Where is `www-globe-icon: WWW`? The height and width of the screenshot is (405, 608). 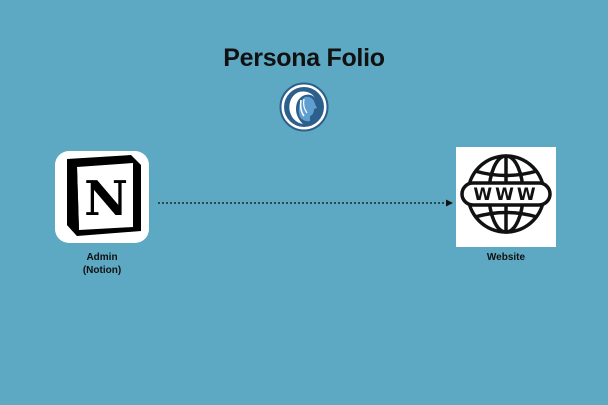 www-globe-icon: WWW is located at coordinates (506, 194).